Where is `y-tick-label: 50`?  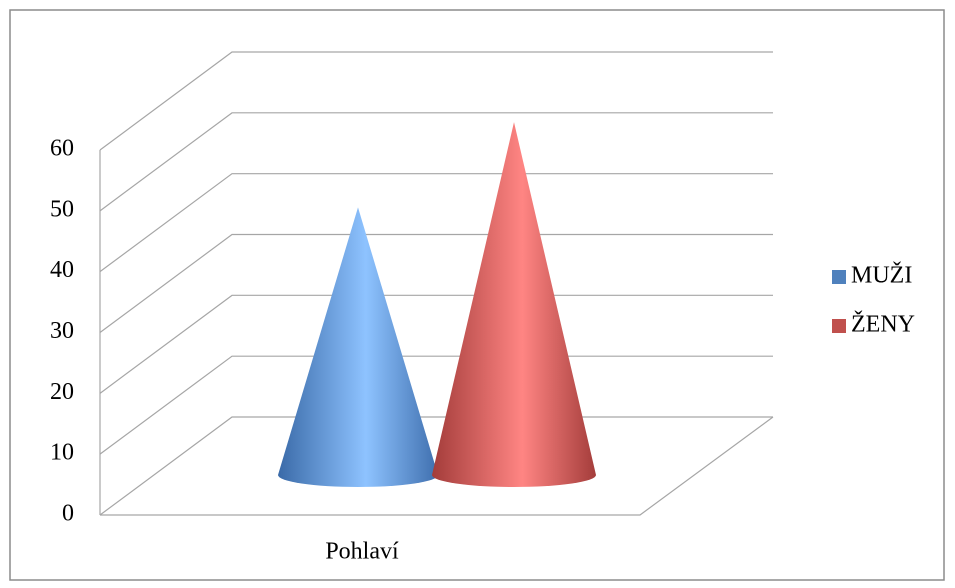
y-tick-label: 50 is located at coordinates (62, 209).